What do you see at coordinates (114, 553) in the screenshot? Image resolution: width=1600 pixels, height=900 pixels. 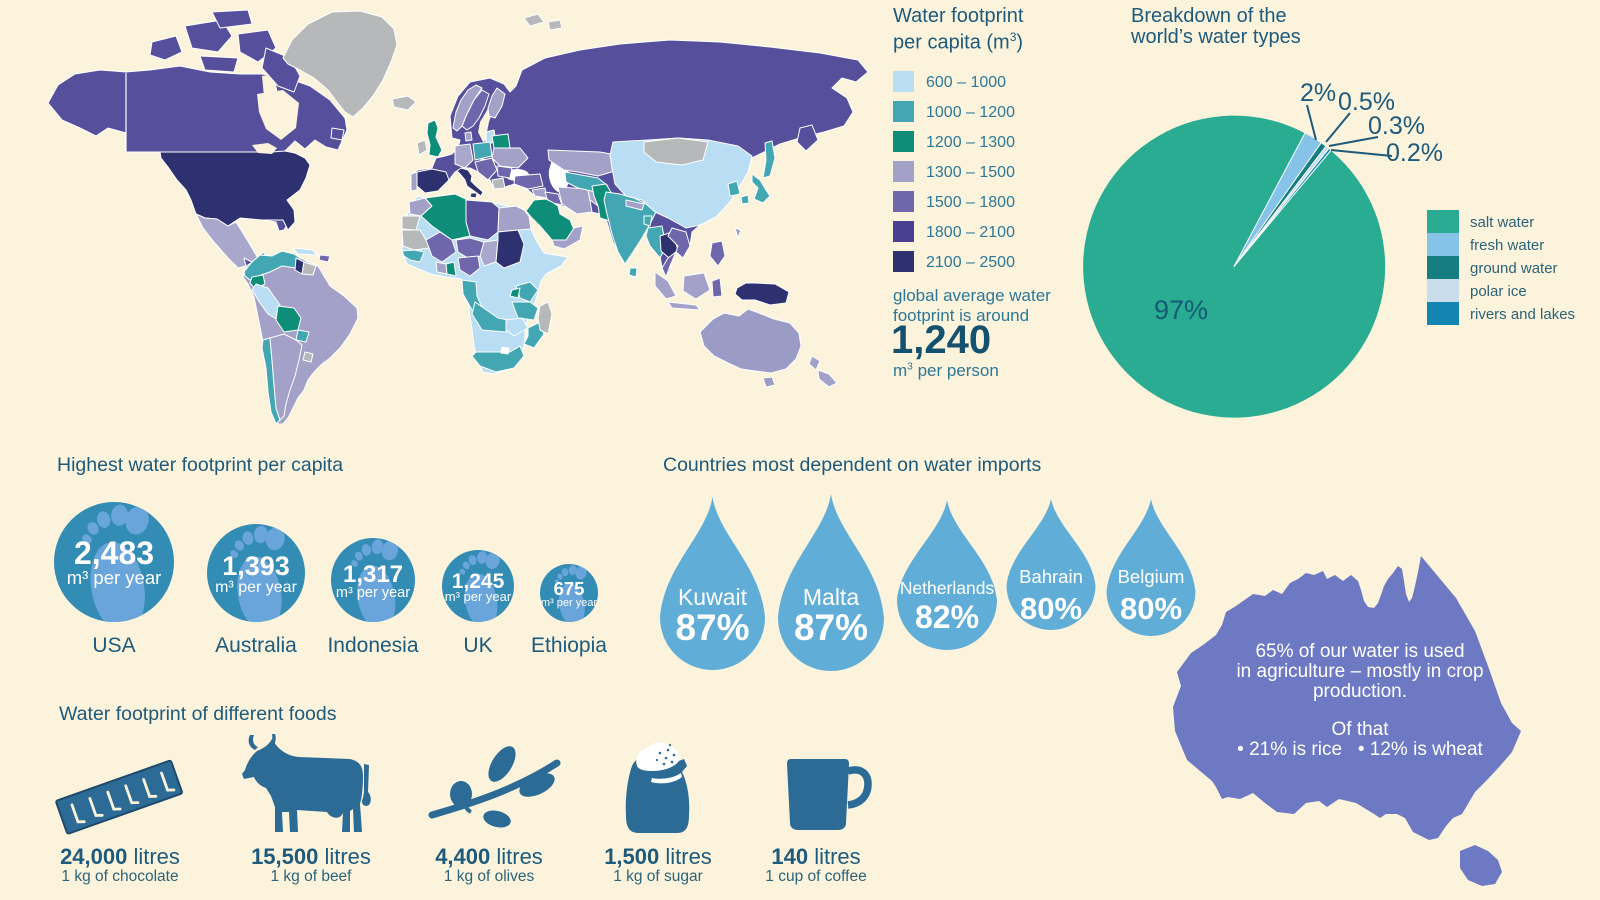 I see `svg-text: 2,483` at bounding box center [114, 553].